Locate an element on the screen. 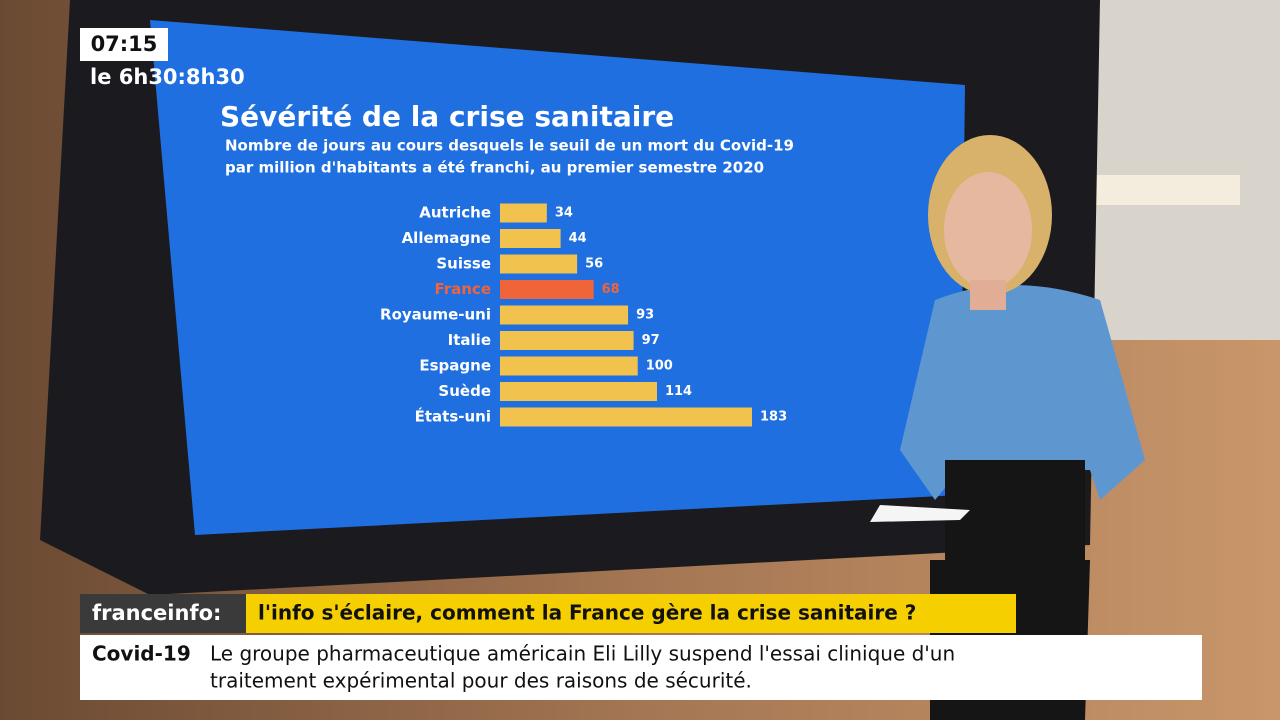 This screenshot has height=720, width=1280. studio-light is located at coordinates (1160, 190).